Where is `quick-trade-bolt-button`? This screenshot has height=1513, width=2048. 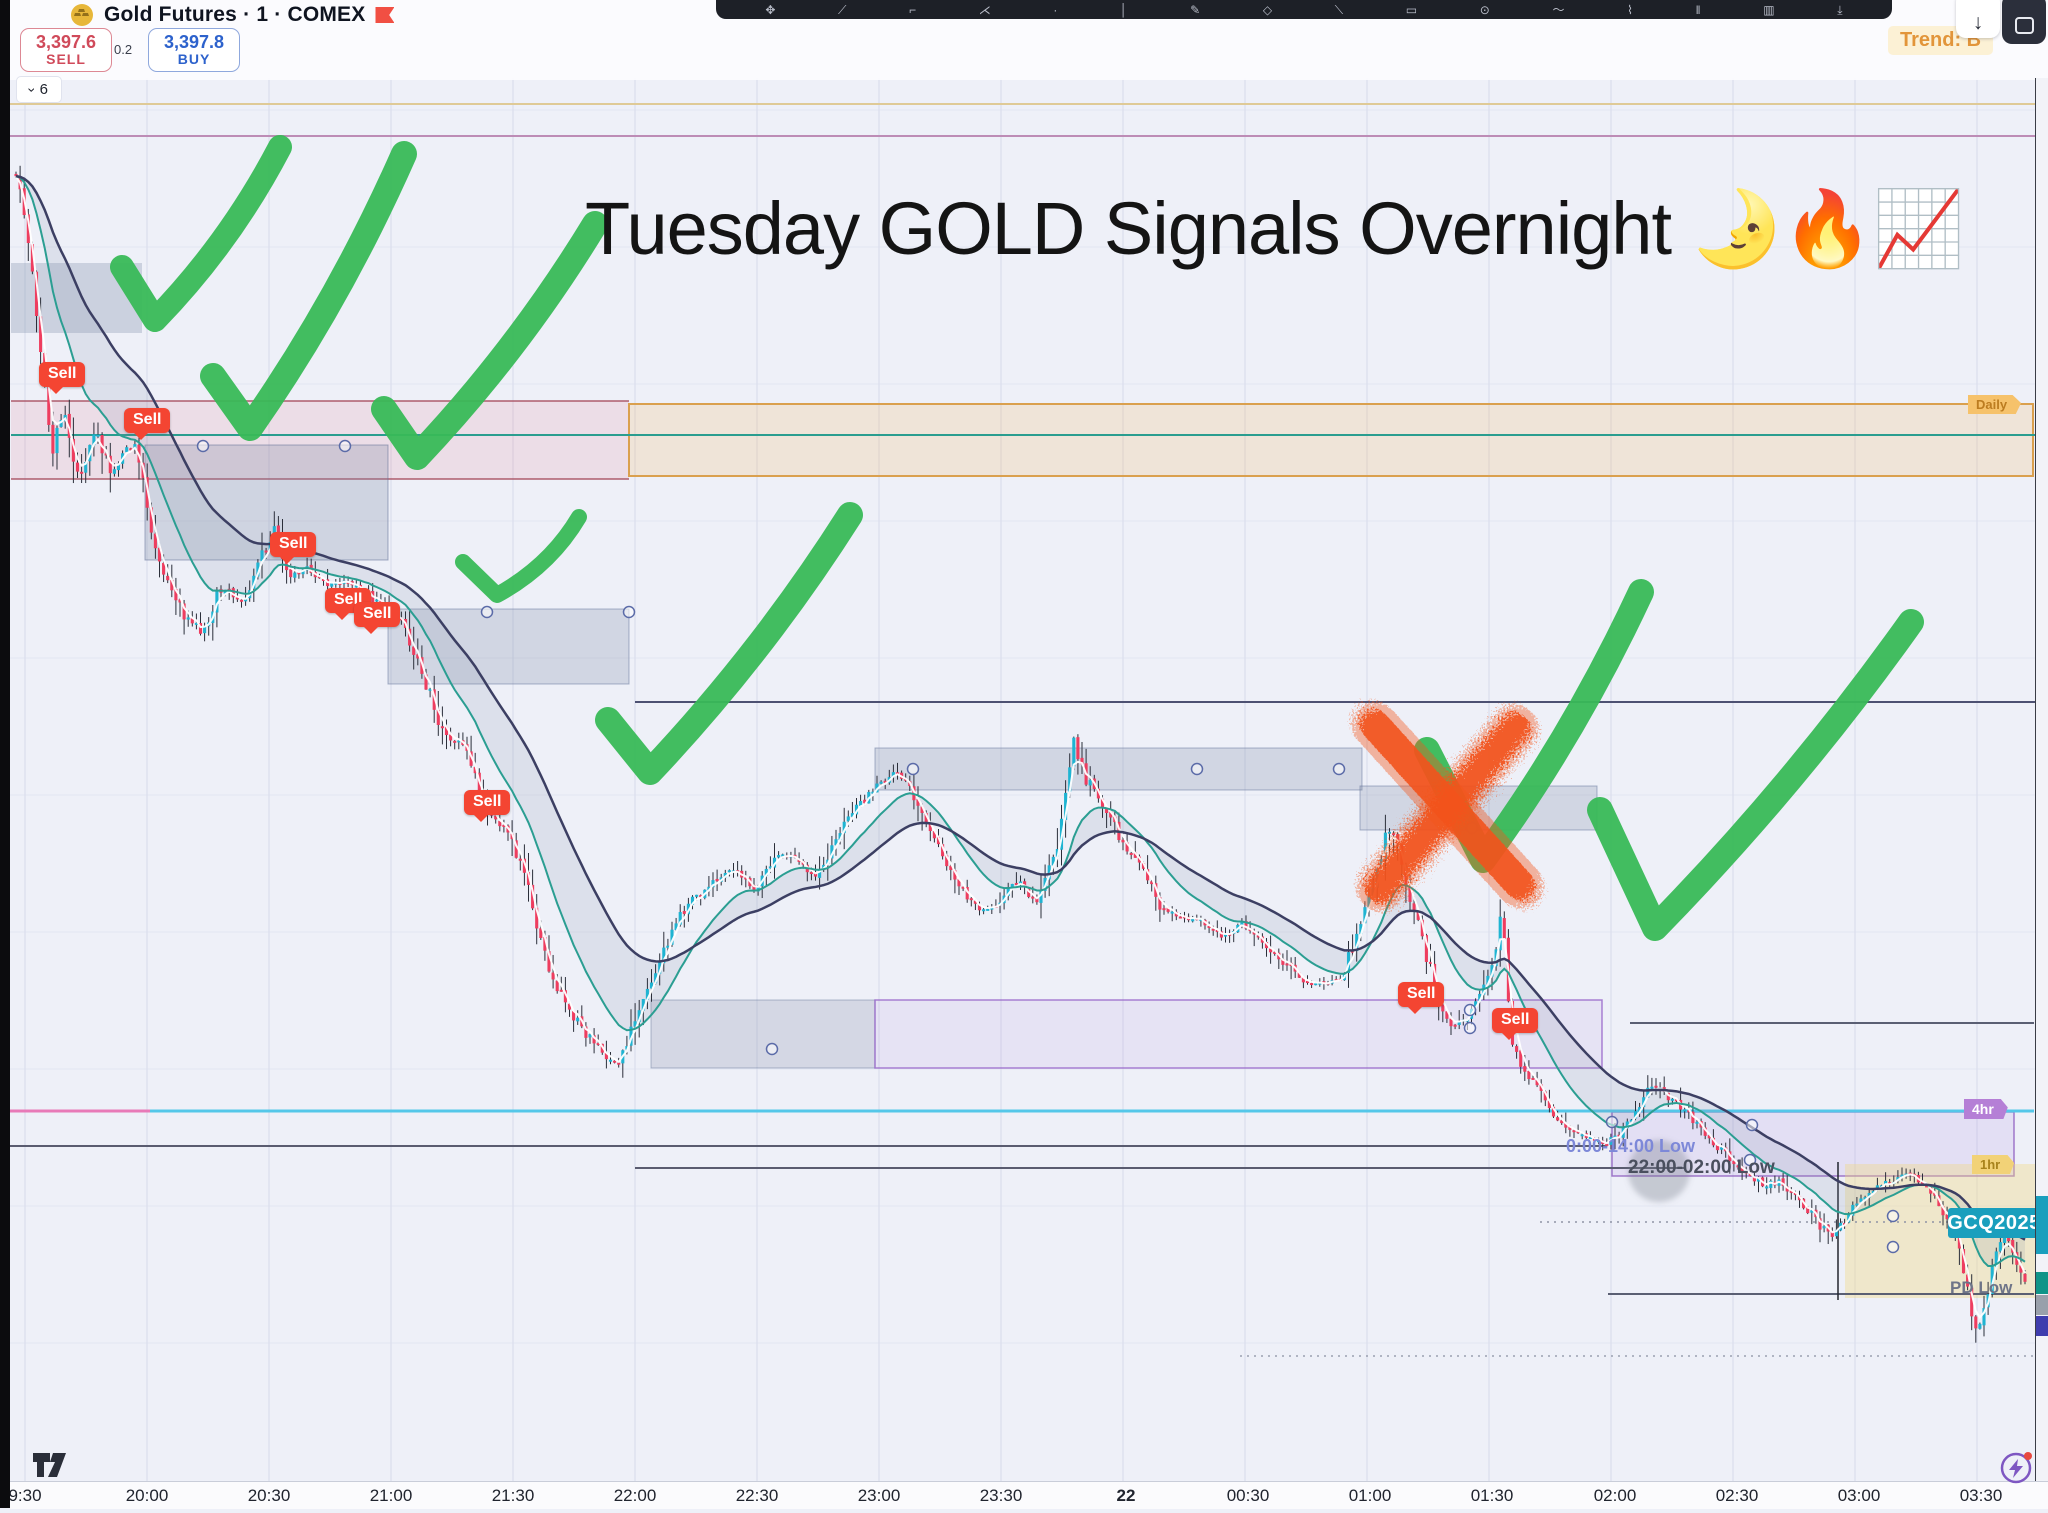
quick-trade-bolt-button is located at coordinates (2017, 1467).